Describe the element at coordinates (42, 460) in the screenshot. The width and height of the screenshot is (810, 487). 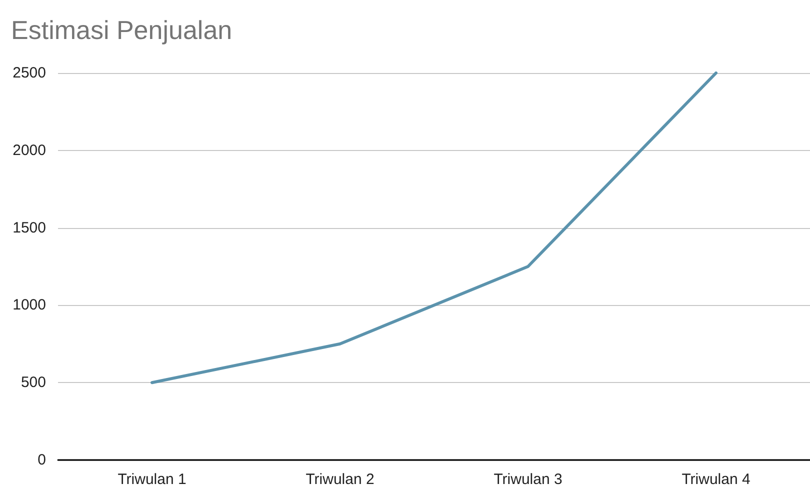
I see `y-tick-label: 0` at that location.